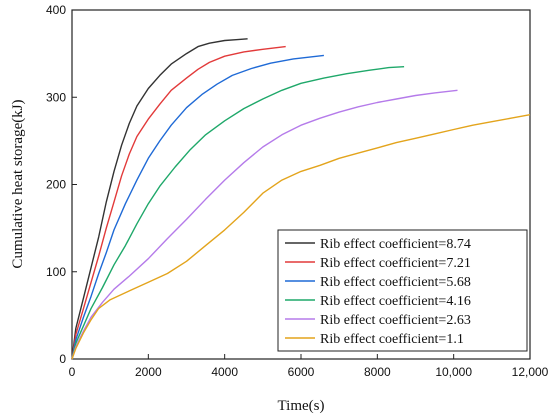 The image size is (550, 419). Describe the element at coordinates (301, 406) in the screenshot. I see `x-axis-title: Time(s)` at that location.